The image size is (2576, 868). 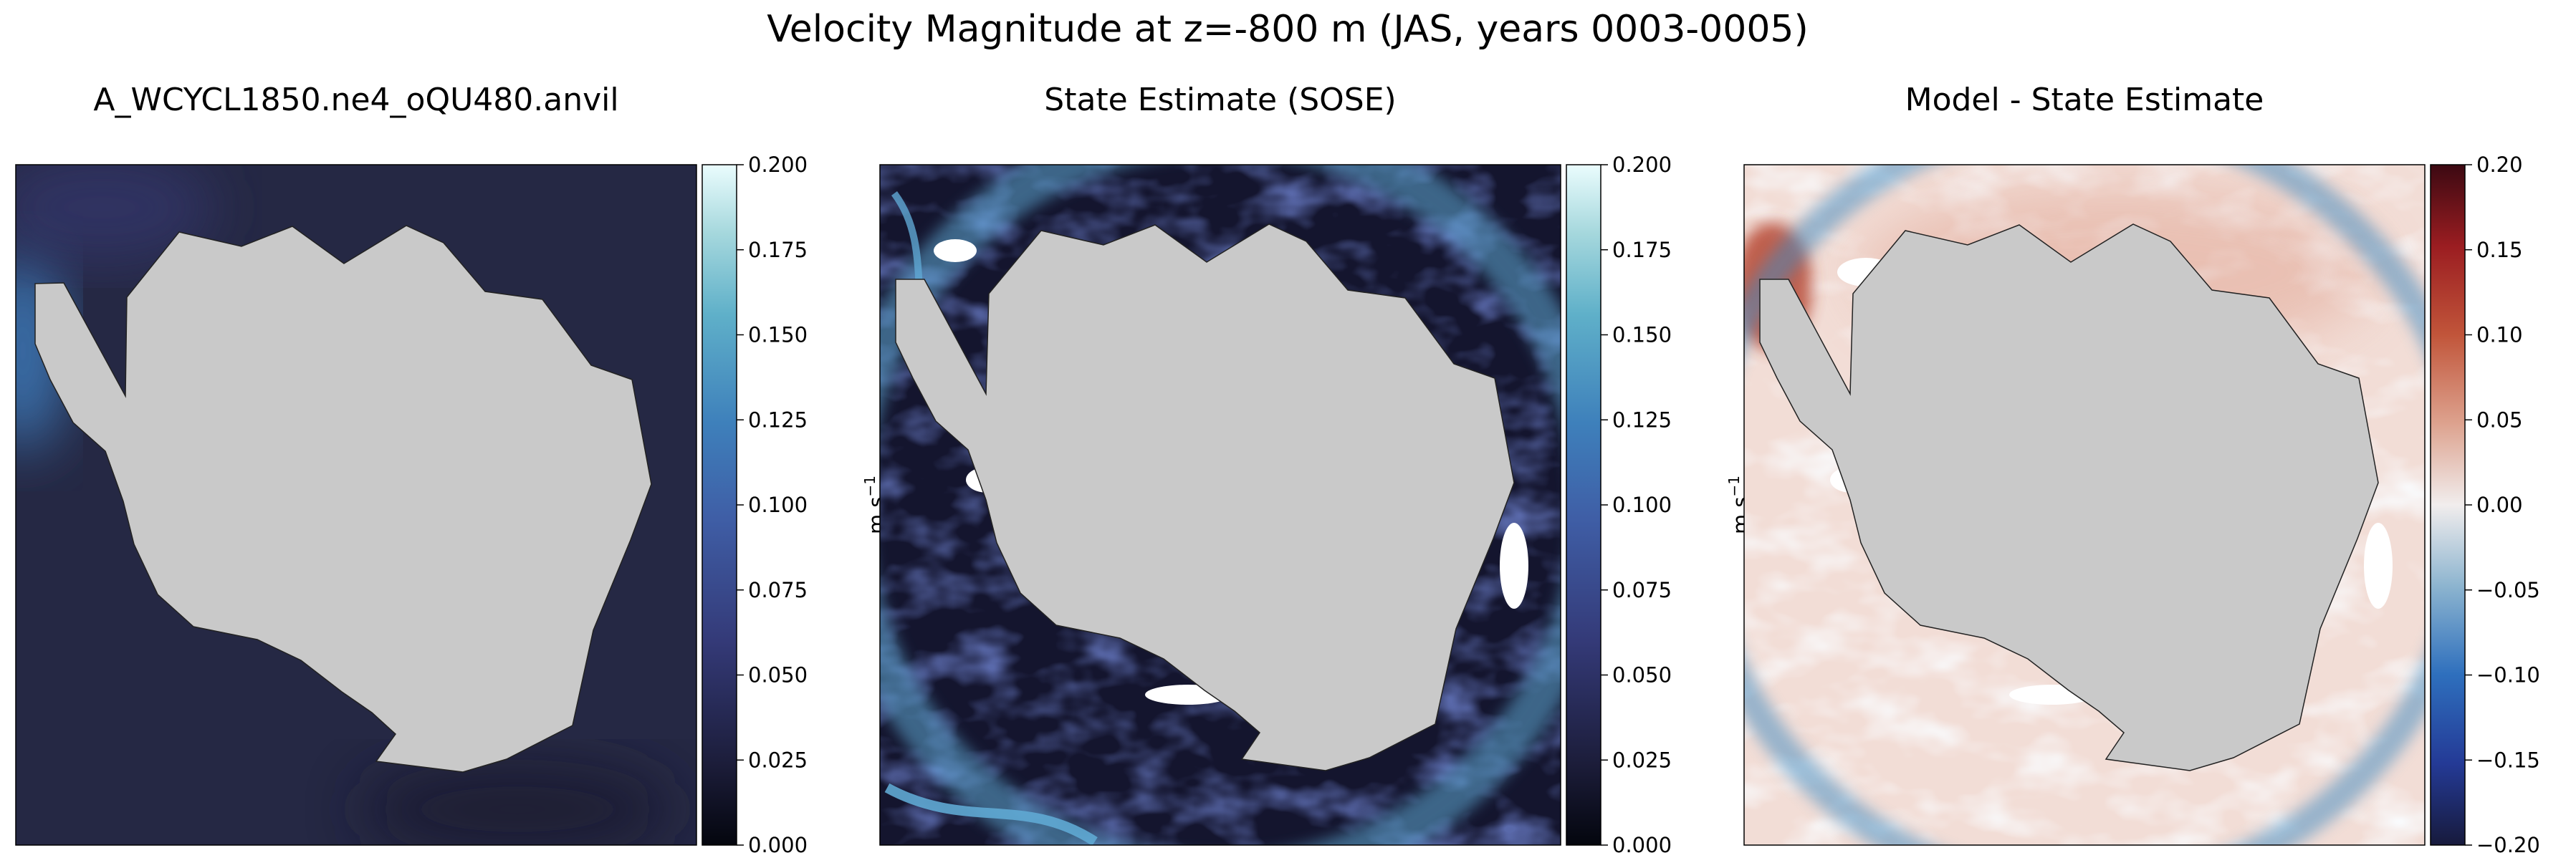 I want to click on panel-title: Model - State Estimate, so click(x=2084, y=100).